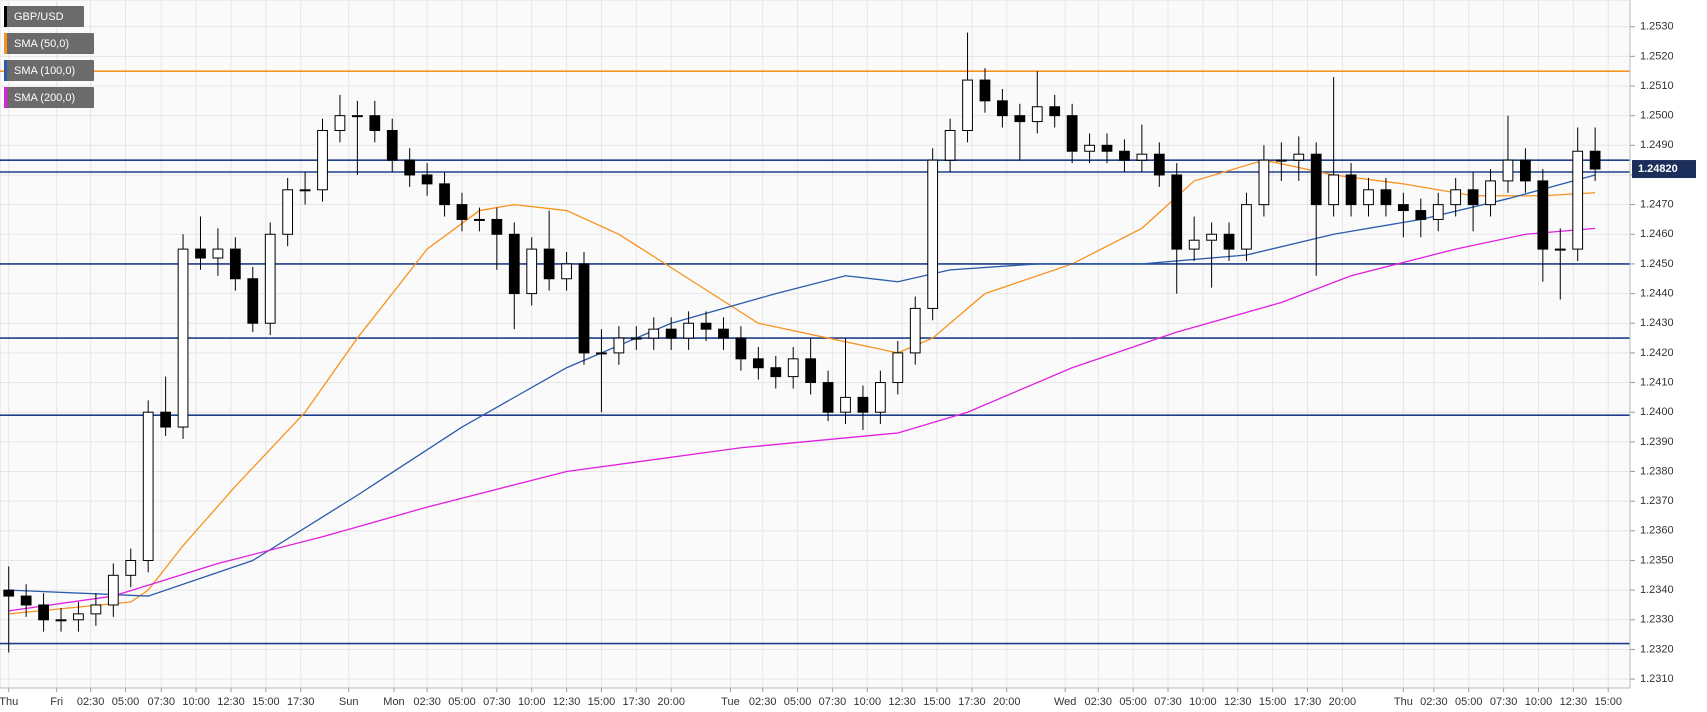 This screenshot has width=1707, height=712. What do you see at coordinates (1657, 353) in the screenshot?
I see `y-tick-label: 1.2420` at bounding box center [1657, 353].